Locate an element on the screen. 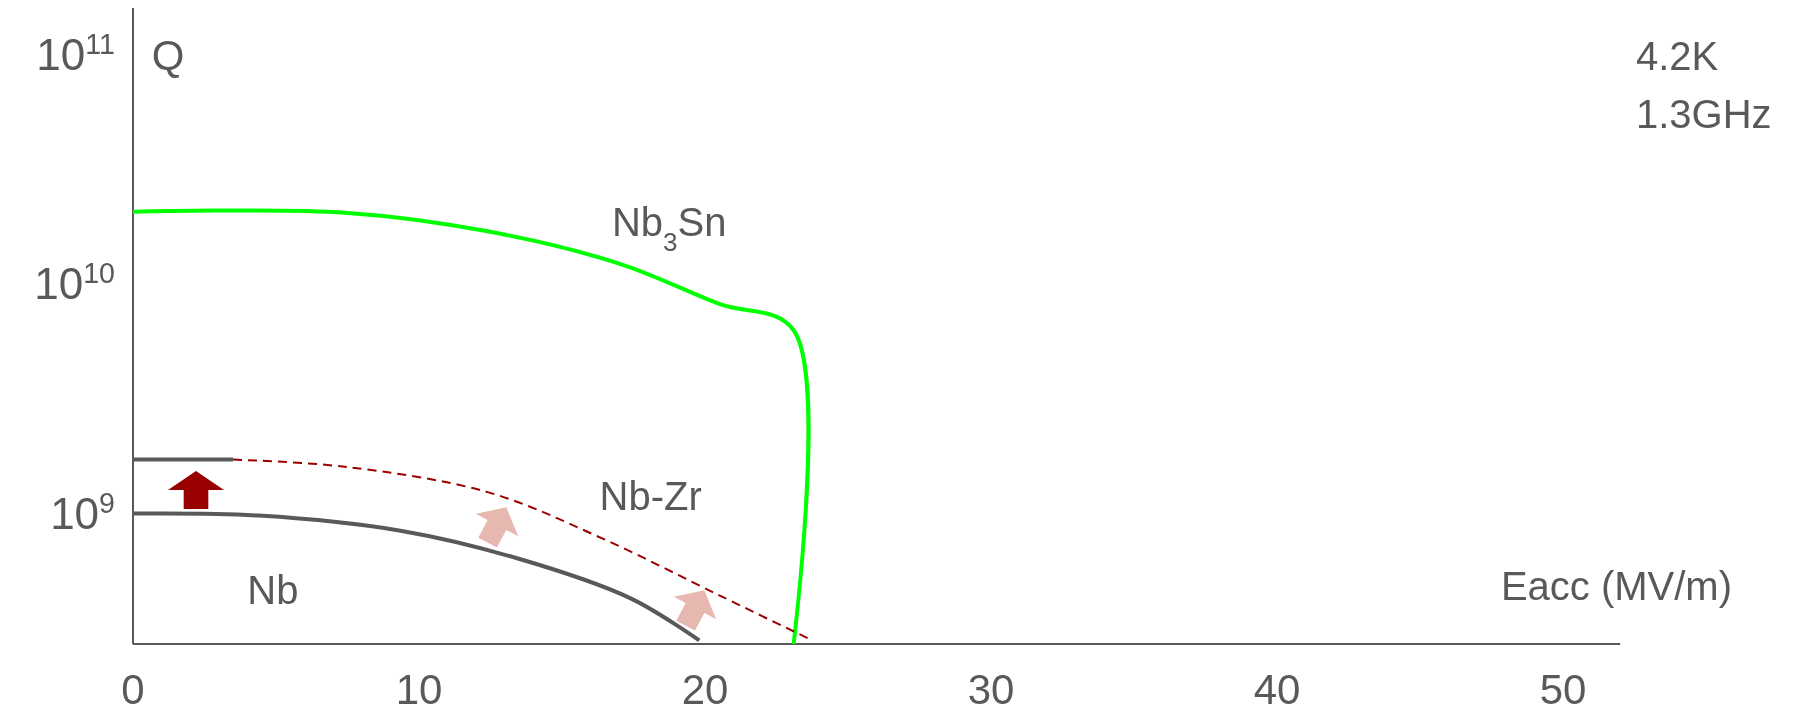  x-tick-label: 20 is located at coordinates (705, 689).